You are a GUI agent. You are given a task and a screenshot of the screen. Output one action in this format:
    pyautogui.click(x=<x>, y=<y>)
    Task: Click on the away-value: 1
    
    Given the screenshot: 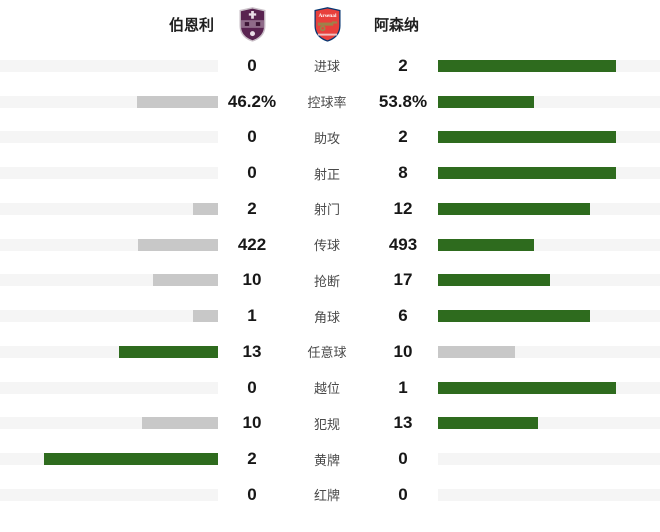 What is the action you would take?
    pyautogui.click(x=403, y=387)
    